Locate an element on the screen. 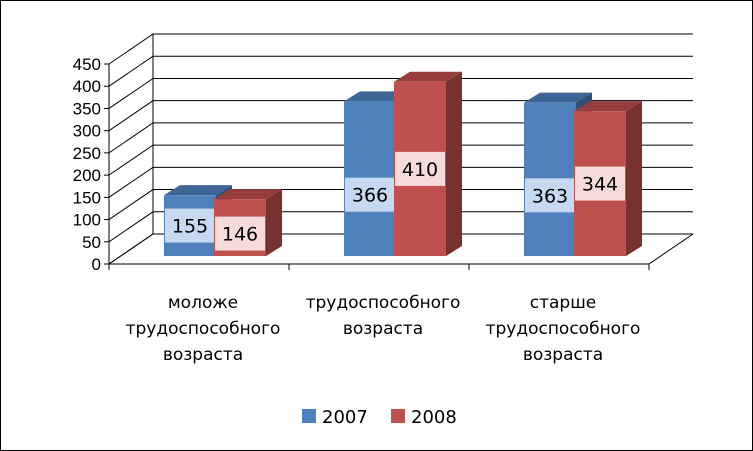 The height and width of the screenshot is (451, 753). legend-item-2008: 2008 is located at coordinates (424, 417).